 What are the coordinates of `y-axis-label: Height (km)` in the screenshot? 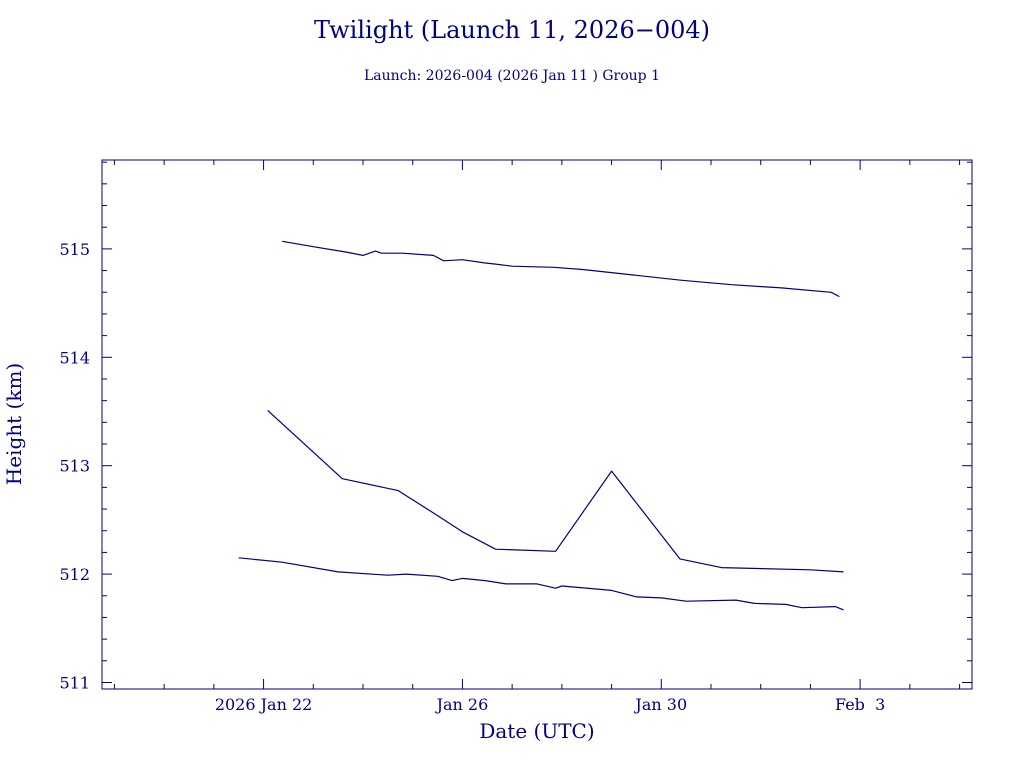 It's located at (14, 424).